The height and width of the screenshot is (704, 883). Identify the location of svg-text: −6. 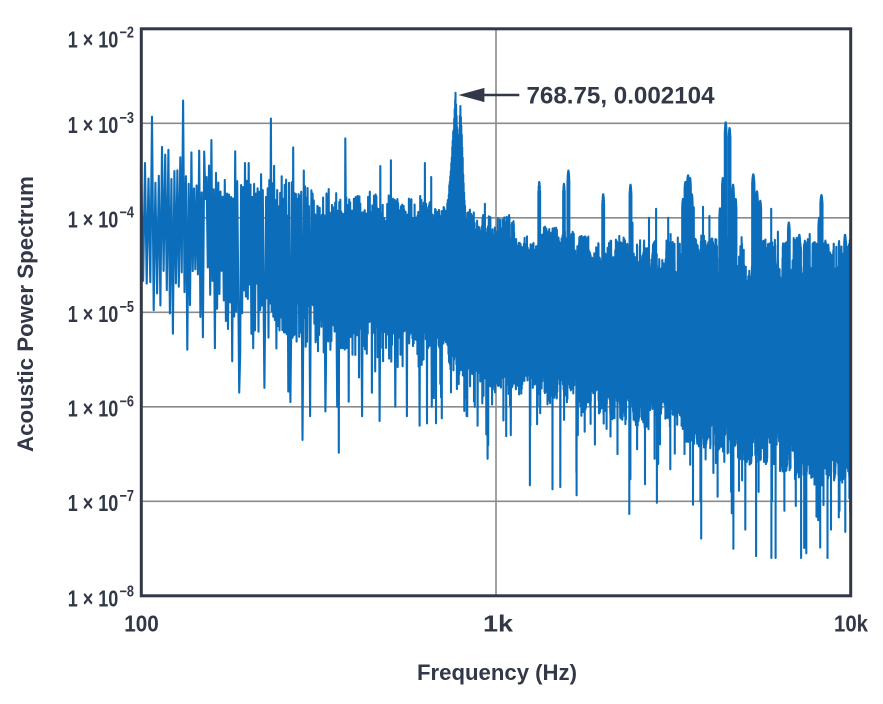
(127, 402).